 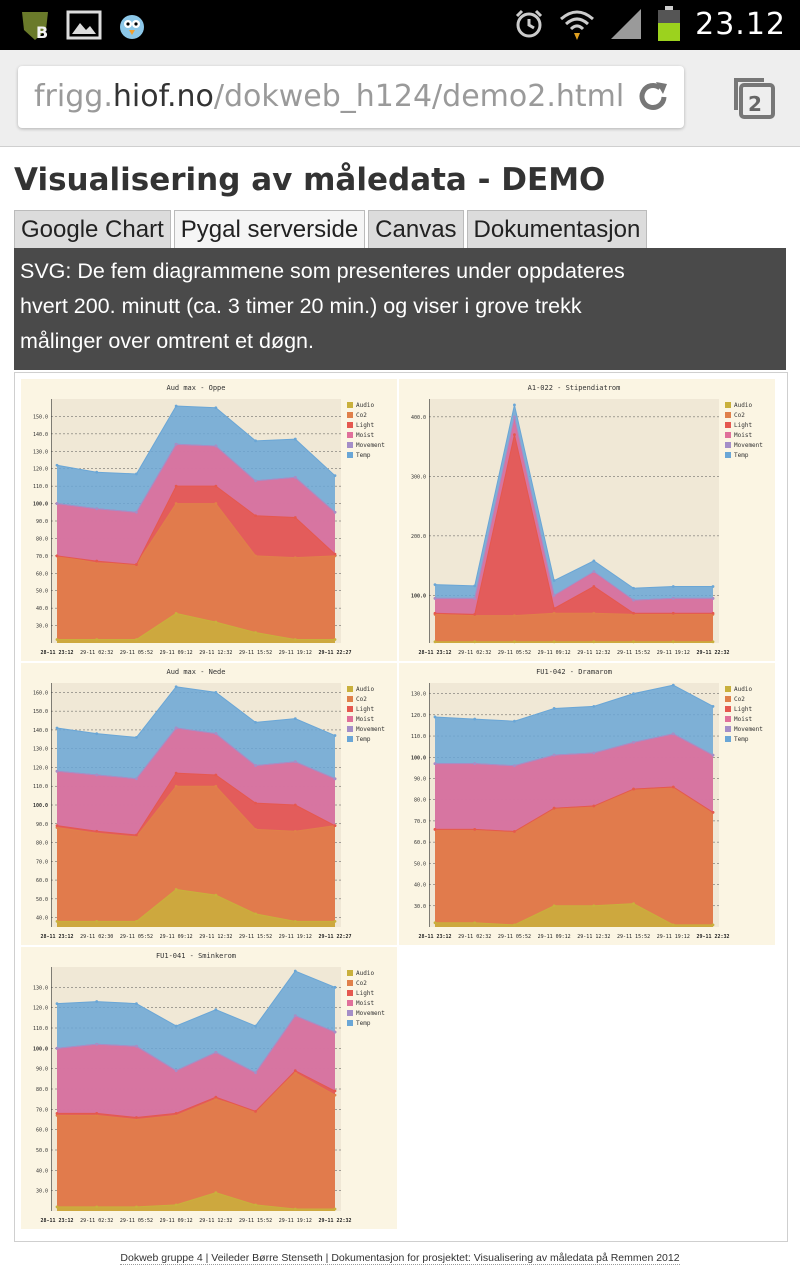 What do you see at coordinates (474, 653) in the screenshot?
I see `x-tick-label: 29-11 02:32` at bounding box center [474, 653].